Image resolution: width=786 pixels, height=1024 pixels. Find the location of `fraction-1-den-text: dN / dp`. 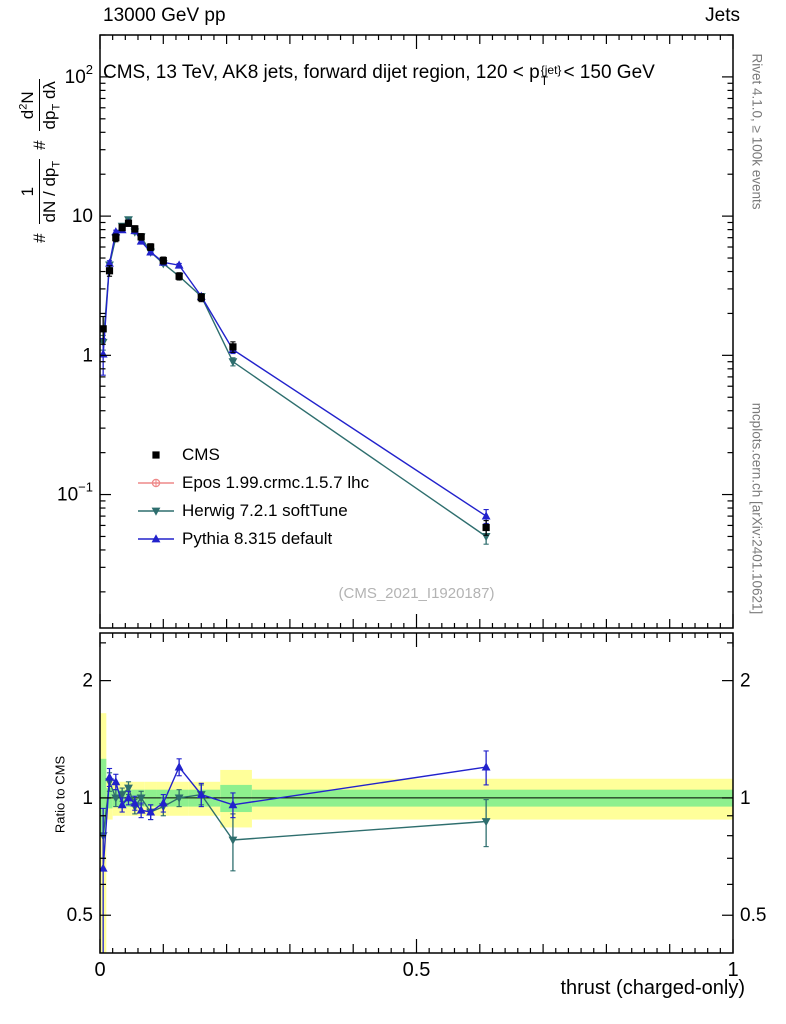

fraction-1-den-text: dN / dp is located at coordinates (49, 195).